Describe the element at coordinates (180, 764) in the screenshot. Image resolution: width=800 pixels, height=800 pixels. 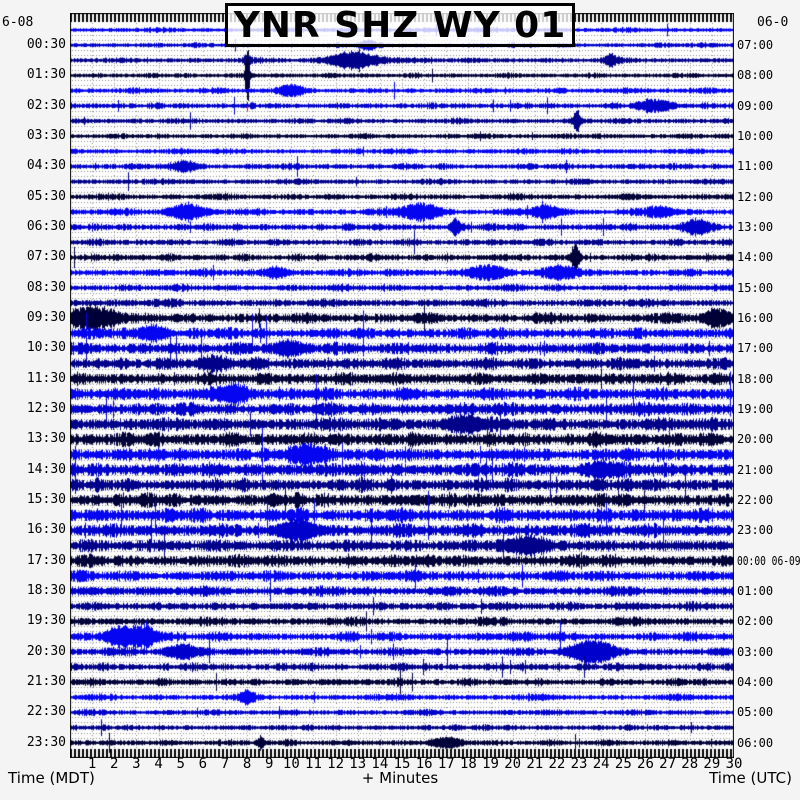
I see `minute-label: 5` at that location.